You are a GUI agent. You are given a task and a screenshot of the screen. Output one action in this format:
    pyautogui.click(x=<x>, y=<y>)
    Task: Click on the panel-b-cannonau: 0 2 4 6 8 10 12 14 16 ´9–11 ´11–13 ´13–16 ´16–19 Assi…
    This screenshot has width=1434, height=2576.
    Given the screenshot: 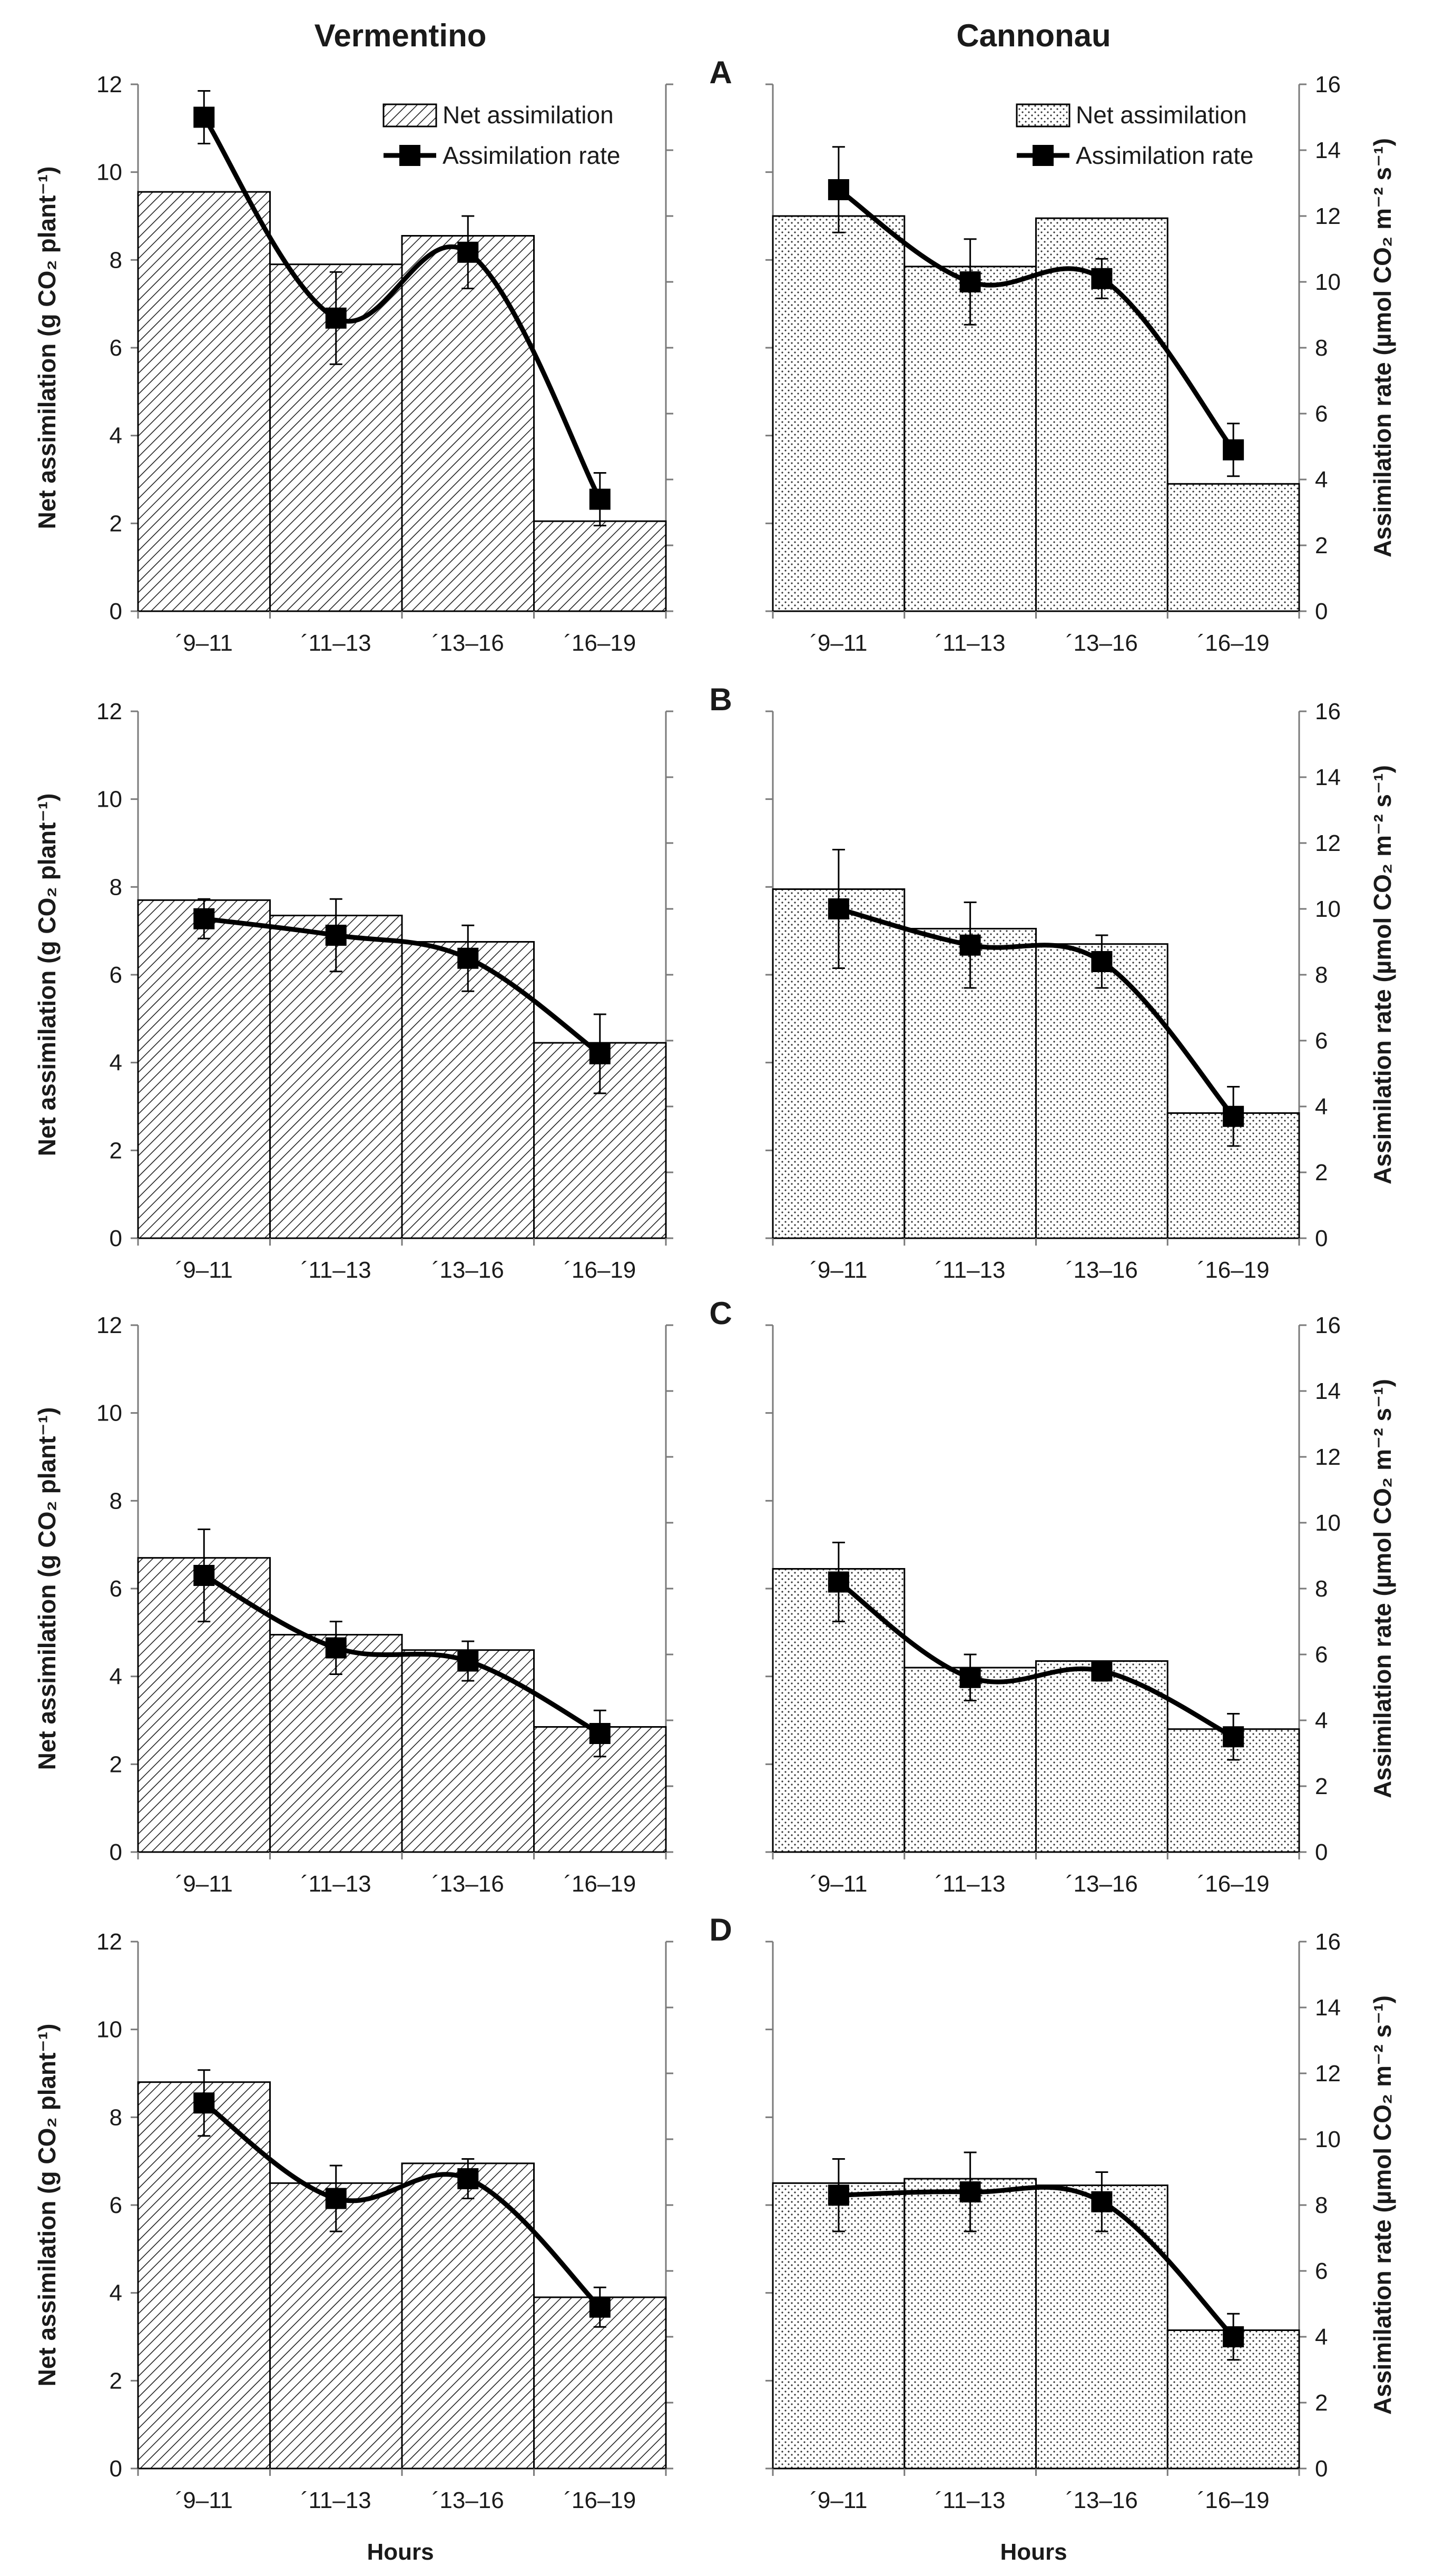 What is the action you would take?
    pyautogui.click(x=1080, y=991)
    